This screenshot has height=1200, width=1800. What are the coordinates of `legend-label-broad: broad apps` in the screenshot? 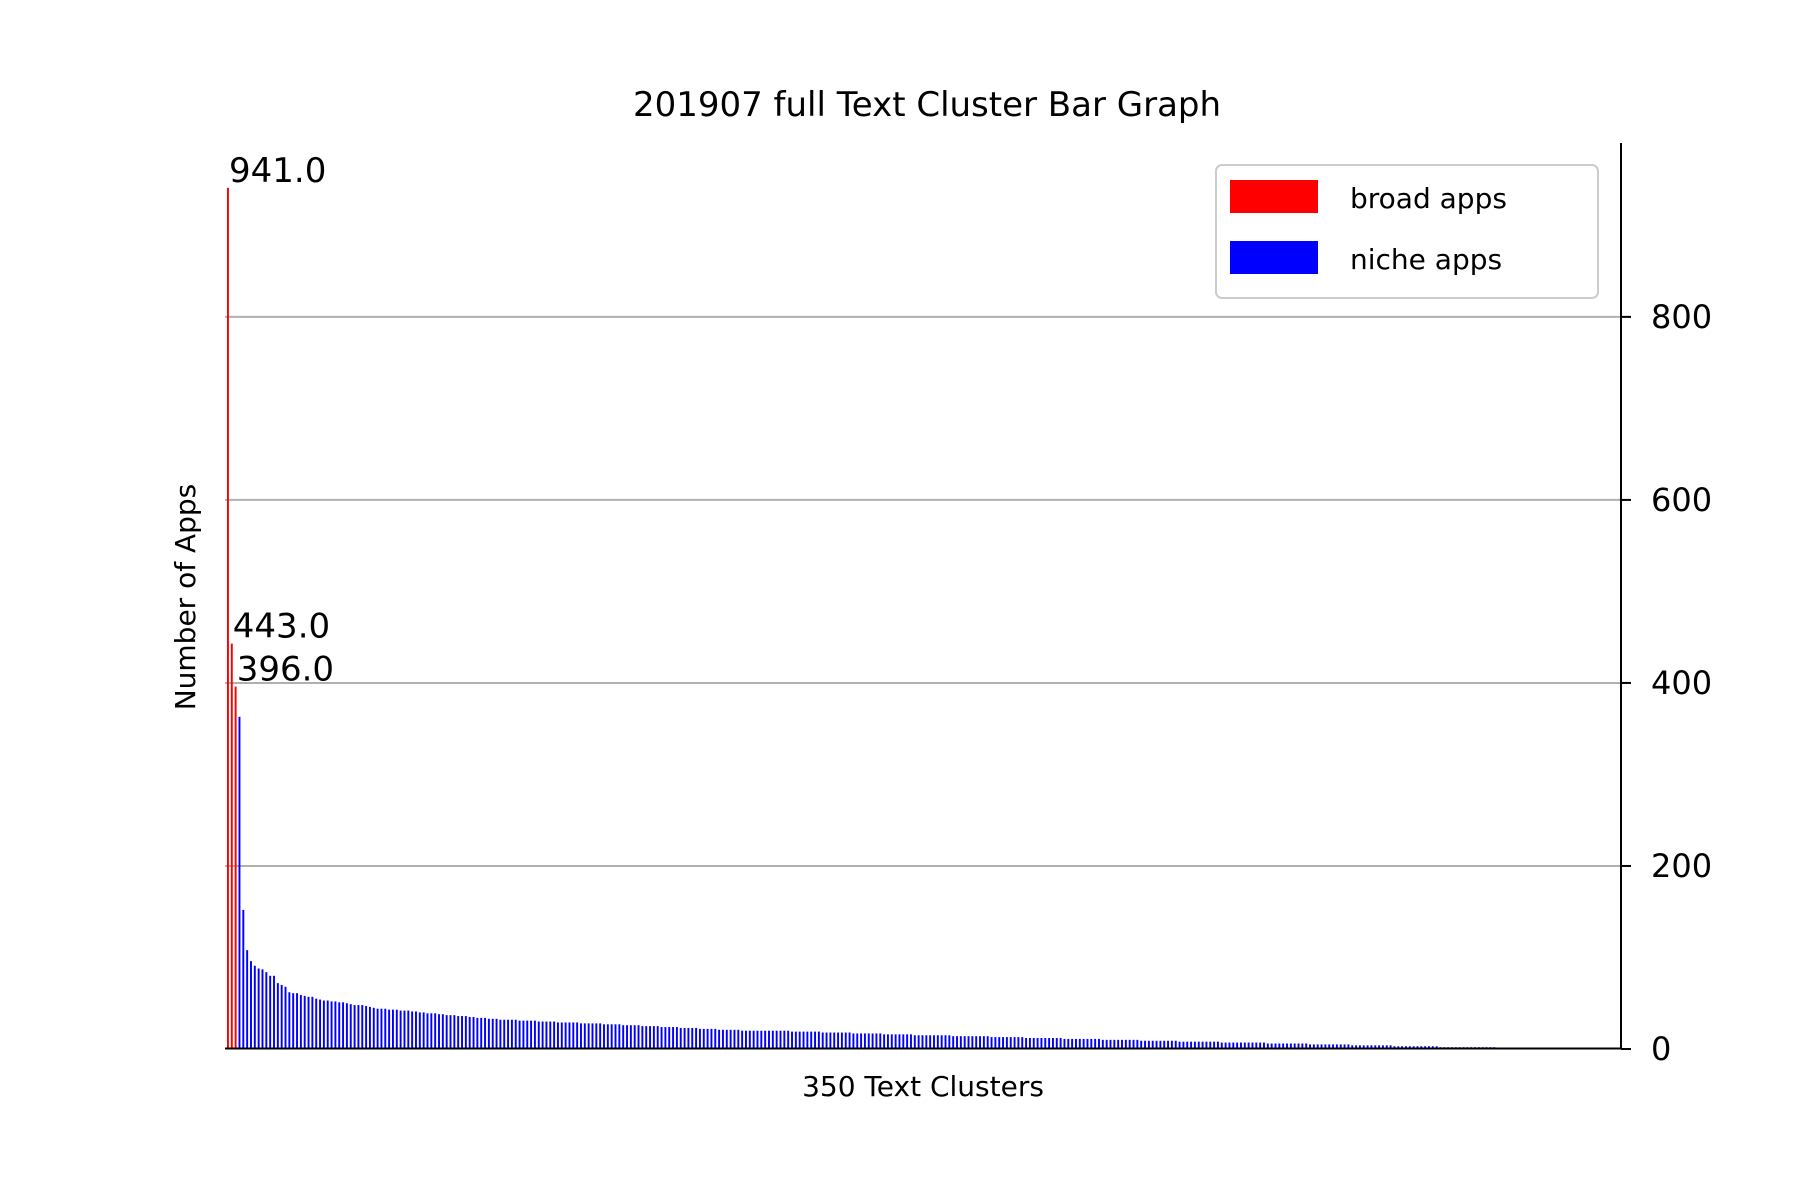 It's located at (1428, 198).